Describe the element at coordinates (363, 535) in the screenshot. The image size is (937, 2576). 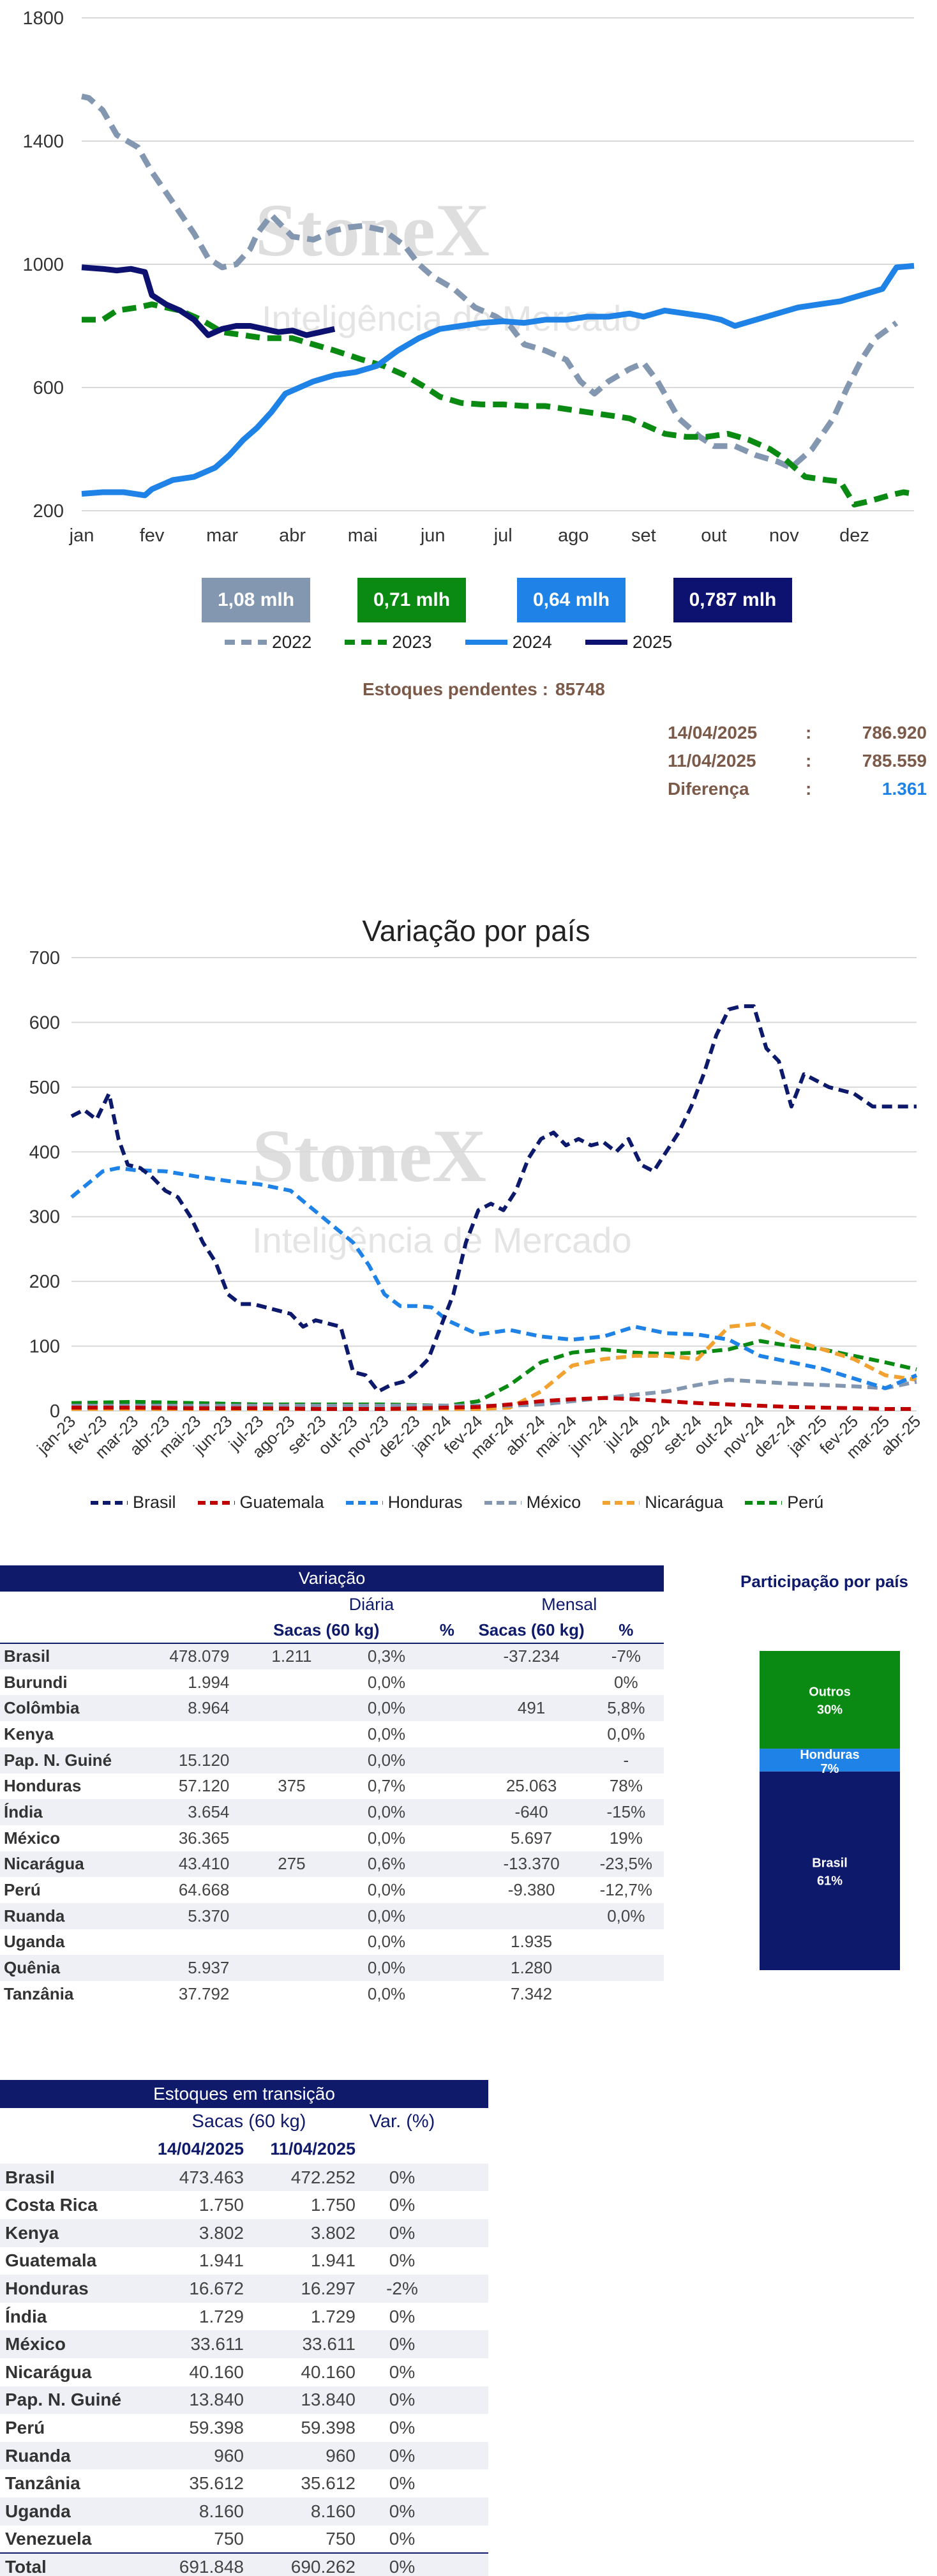
I see `x-tick-label: mai` at that location.